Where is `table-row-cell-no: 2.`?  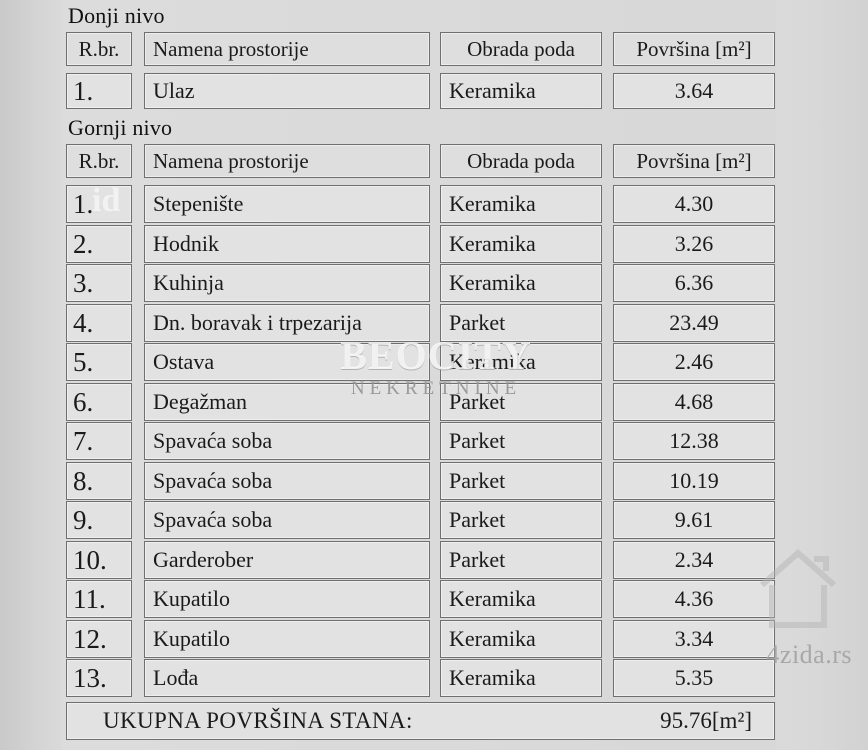
table-row-cell-no: 2. is located at coordinates (99, 244).